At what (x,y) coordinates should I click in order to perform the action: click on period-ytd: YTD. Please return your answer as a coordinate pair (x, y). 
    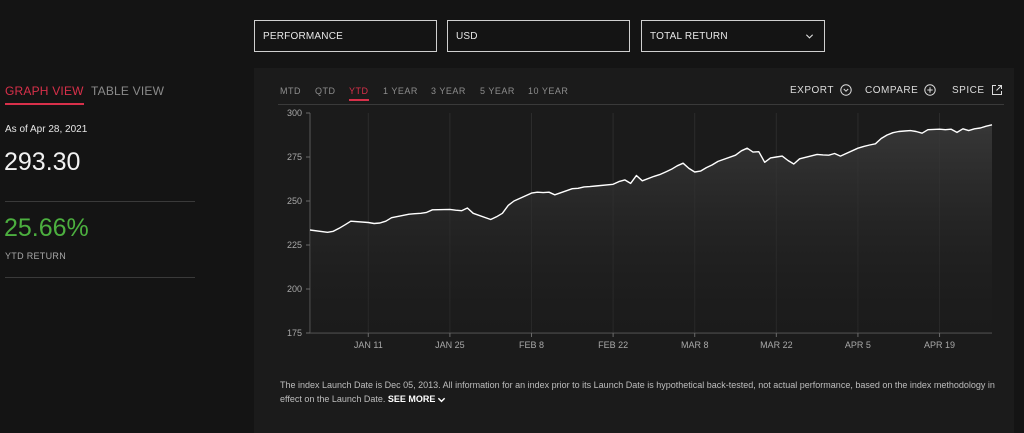
    Looking at the image, I should click on (359, 93).